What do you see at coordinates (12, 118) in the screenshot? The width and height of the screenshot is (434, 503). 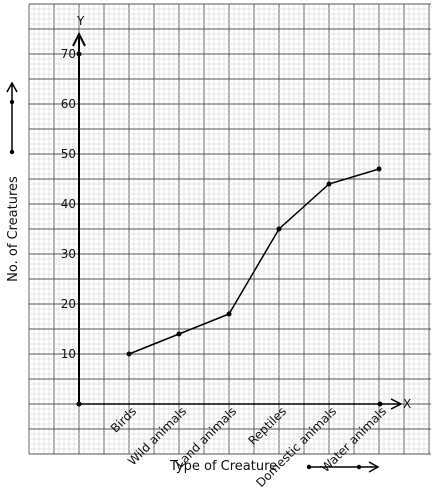 I see `y-direction-arrow-icon` at bounding box center [12, 118].